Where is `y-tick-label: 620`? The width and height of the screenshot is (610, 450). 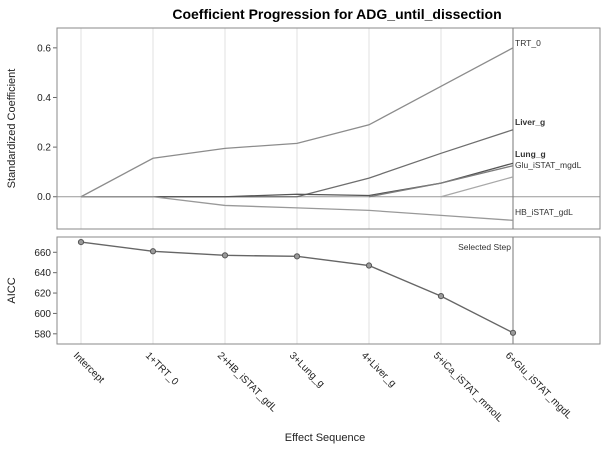 y-tick-label: 620 is located at coordinates (42, 294).